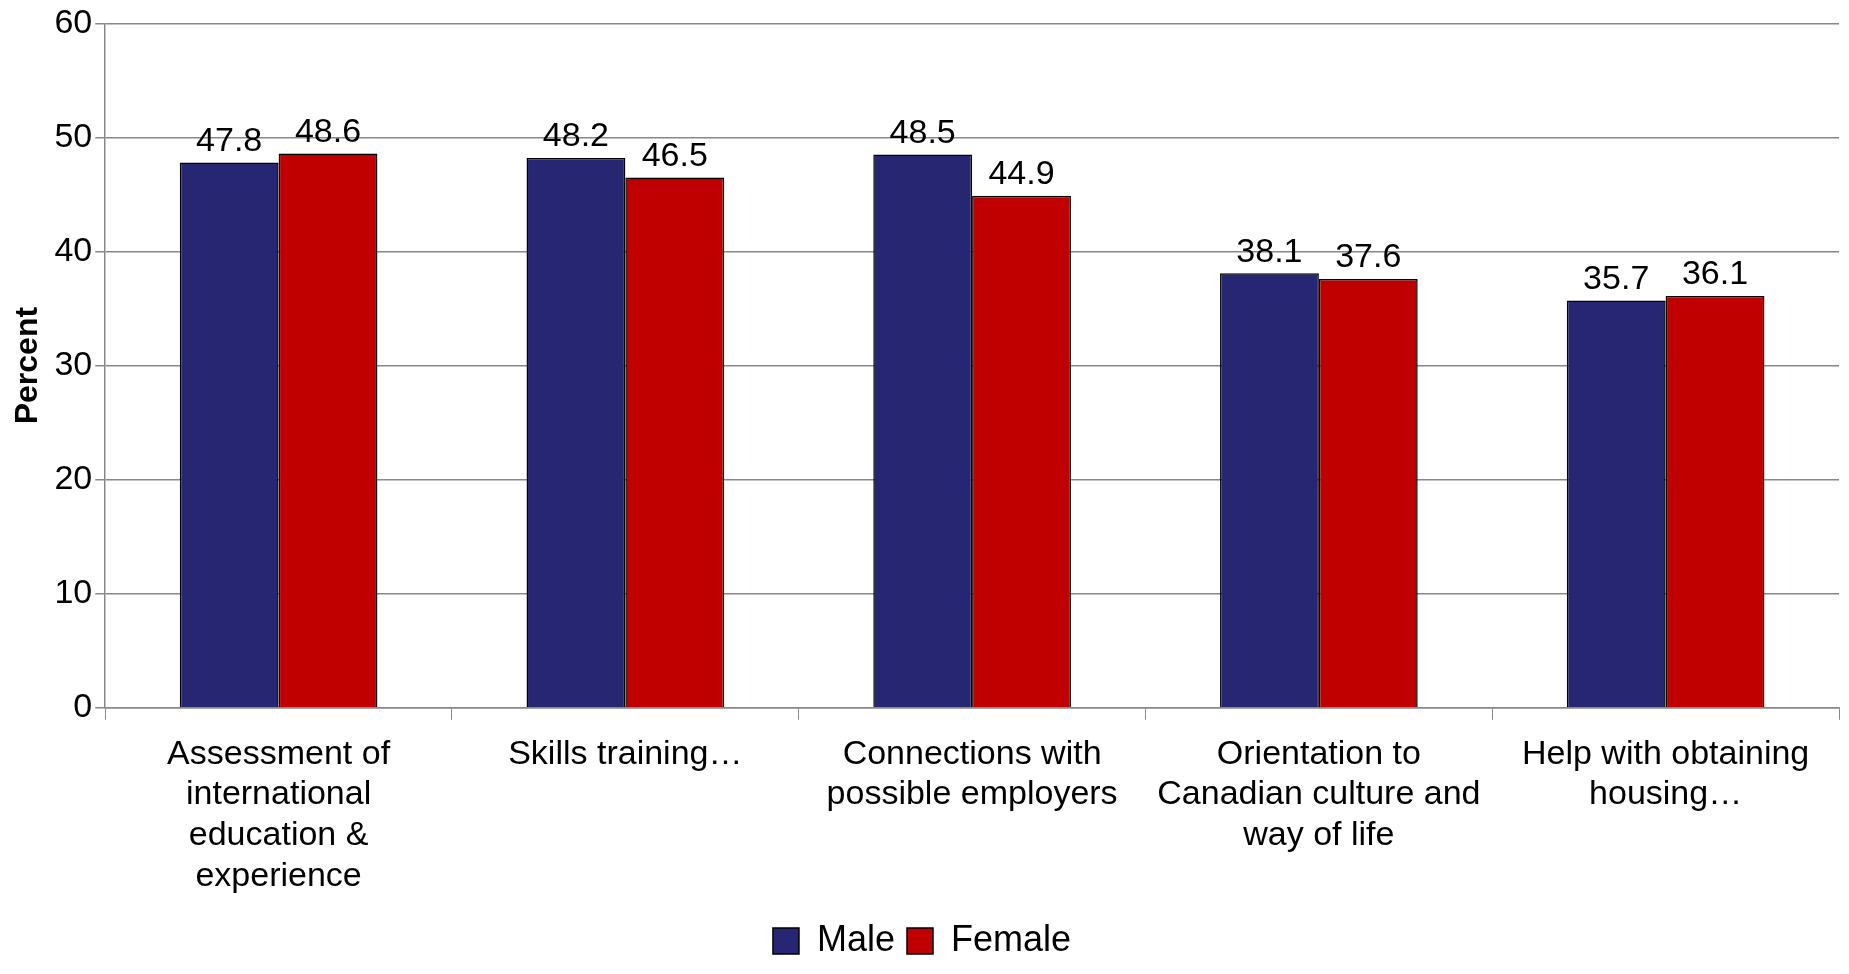  What do you see at coordinates (73, 248) in the screenshot?
I see `y-tick-label: 40` at bounding box center [73, 248].